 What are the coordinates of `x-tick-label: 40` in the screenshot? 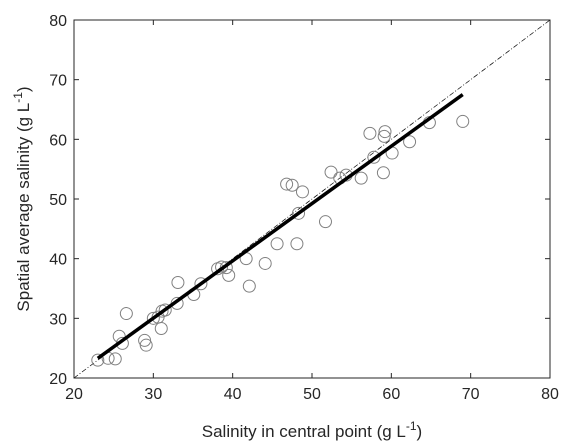 It's located at (233, 394).